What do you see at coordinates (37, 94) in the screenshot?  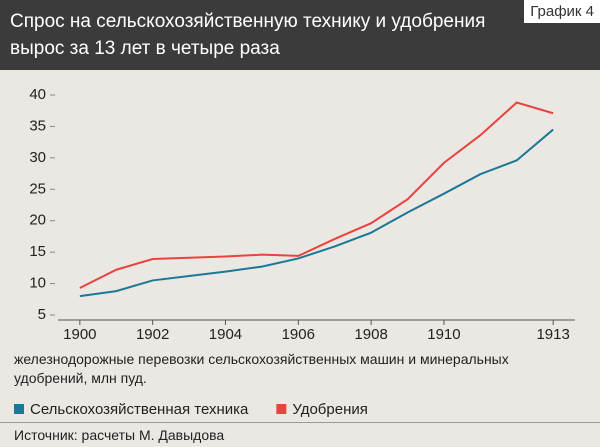 I see `y-tick-label: 40` at bounding box center [37, 94].